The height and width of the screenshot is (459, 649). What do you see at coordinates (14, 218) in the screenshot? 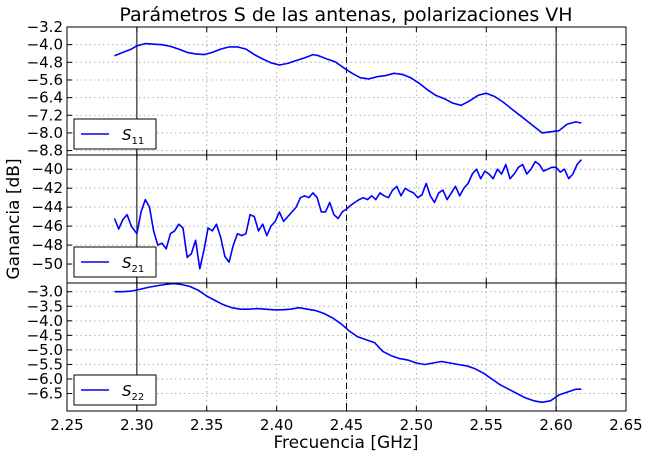
I see `y-axis-label: Ganancia [dB]` at bounding box center [14, 218].